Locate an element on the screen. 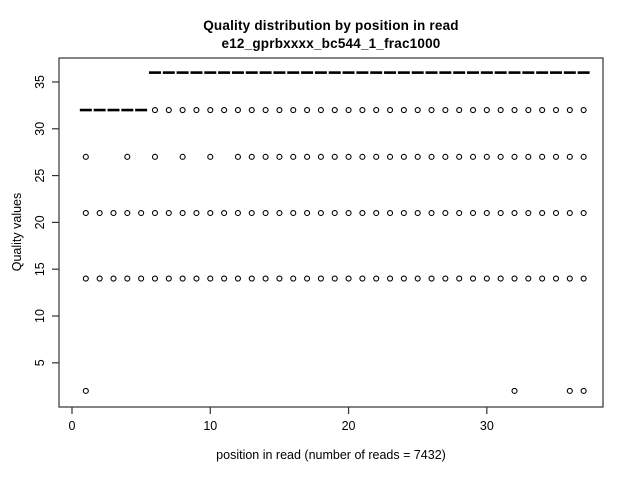 This screenshot has width=640, height=480. y-tick-label: 10 is located at coordinates (40, 316).